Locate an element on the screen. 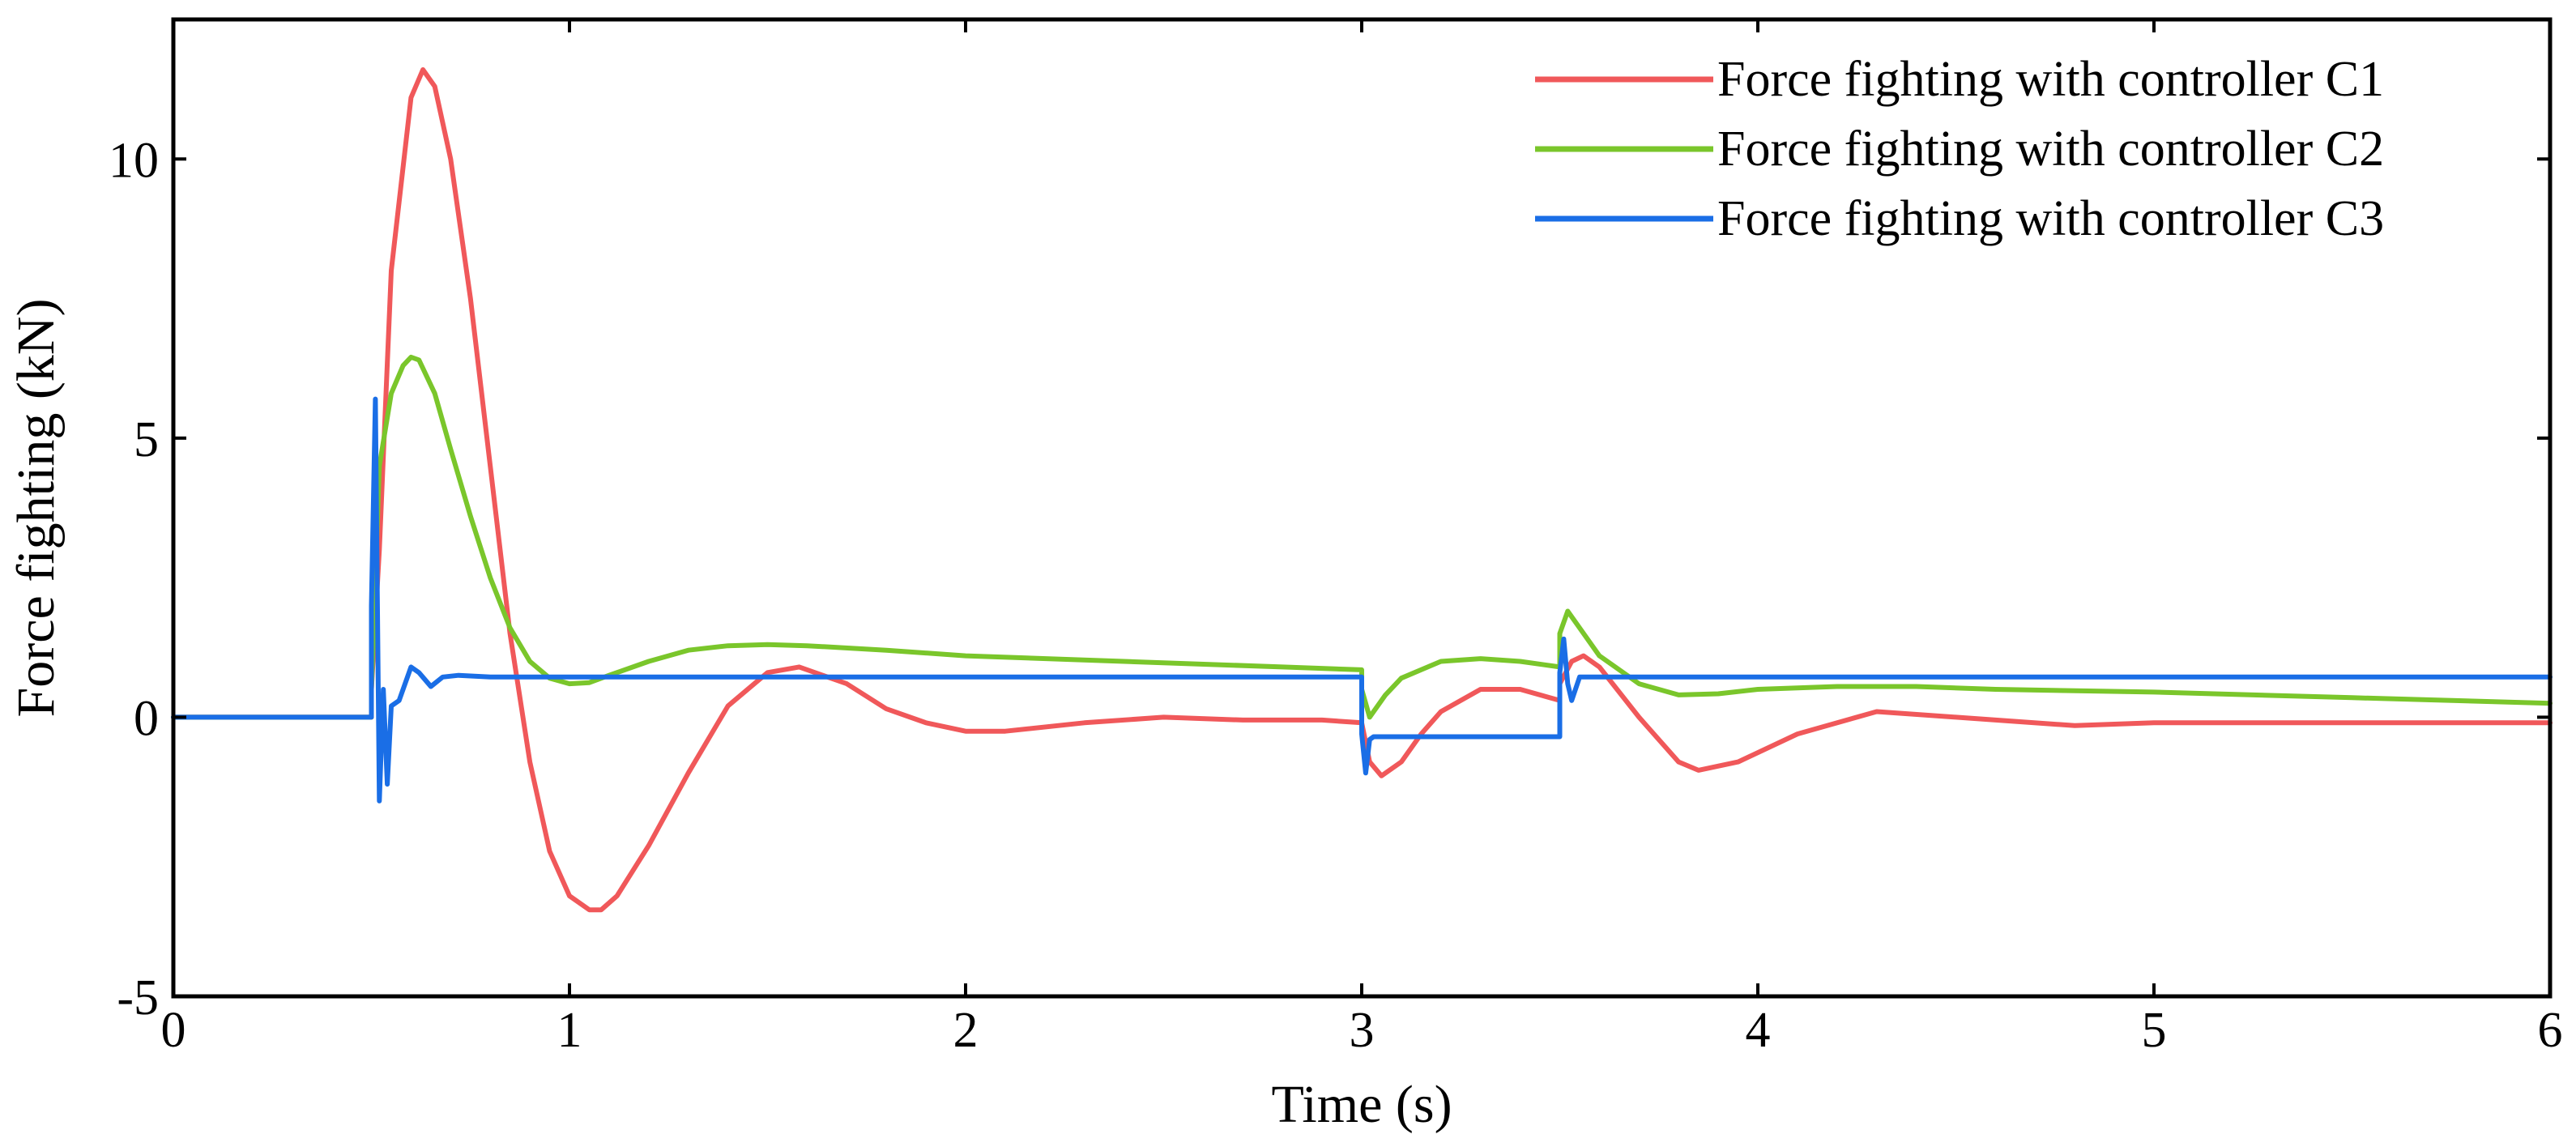  x-tick-label: 1 is located at coordinates (570, 1030).